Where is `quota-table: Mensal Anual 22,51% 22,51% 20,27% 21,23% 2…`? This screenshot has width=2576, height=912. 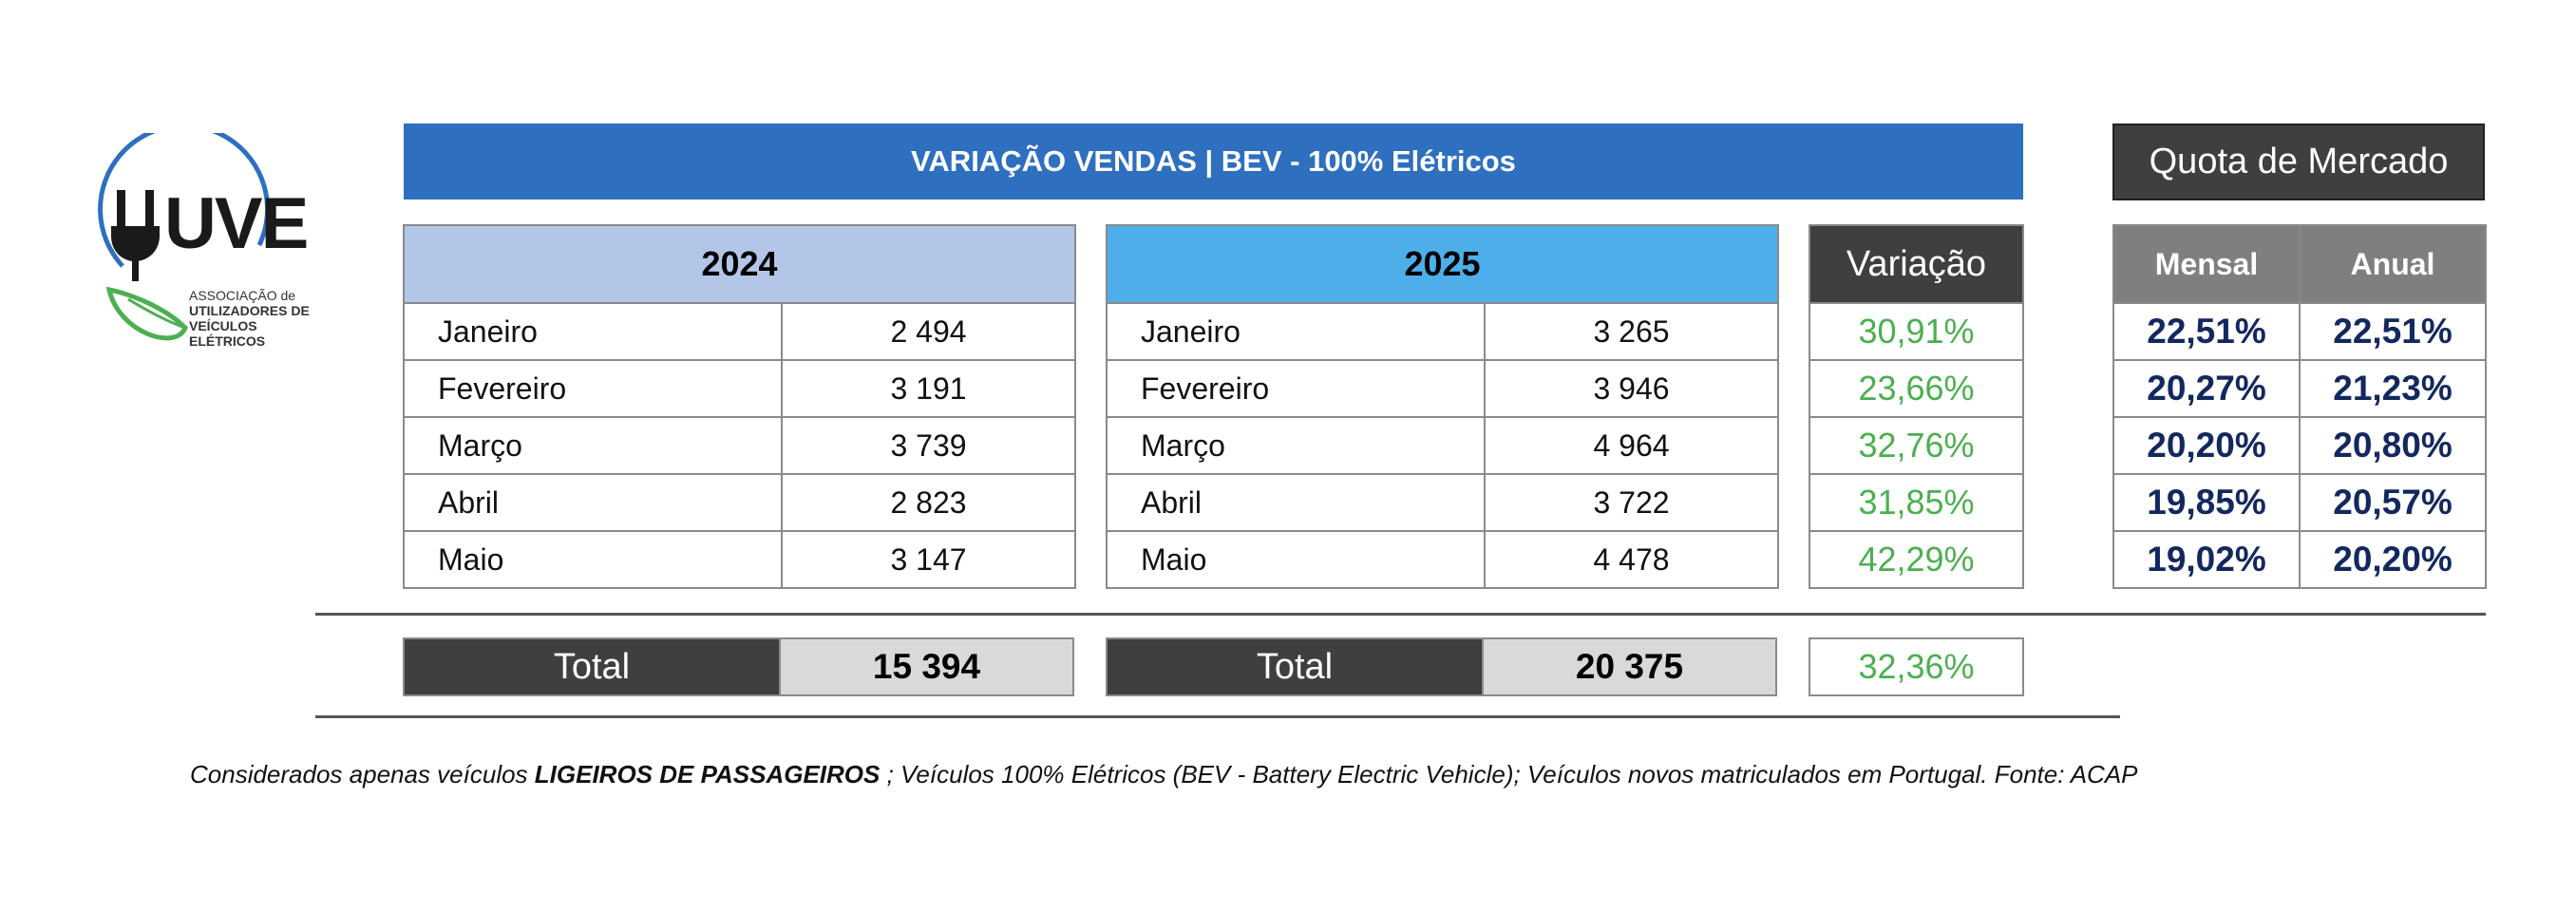
quota-table: Mensal Anual 22,51% 22,51% 20,27% 21,23% 2… is located at coordinates (2299, 406).